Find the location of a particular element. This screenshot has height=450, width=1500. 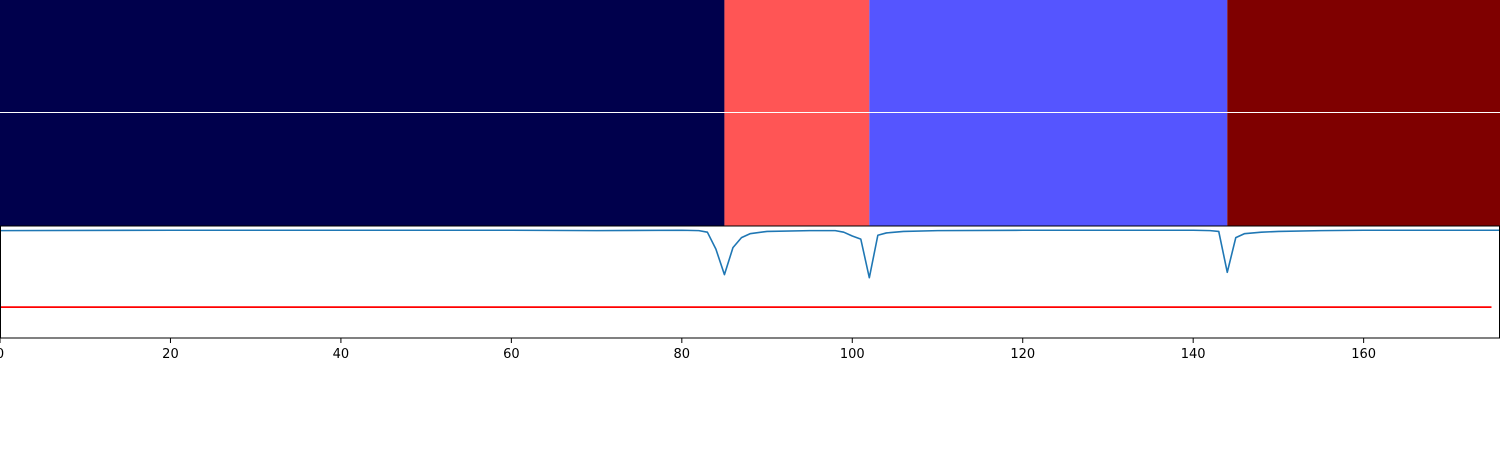

x-tick-label-160: 160 is located at coordinates (1363, 354).